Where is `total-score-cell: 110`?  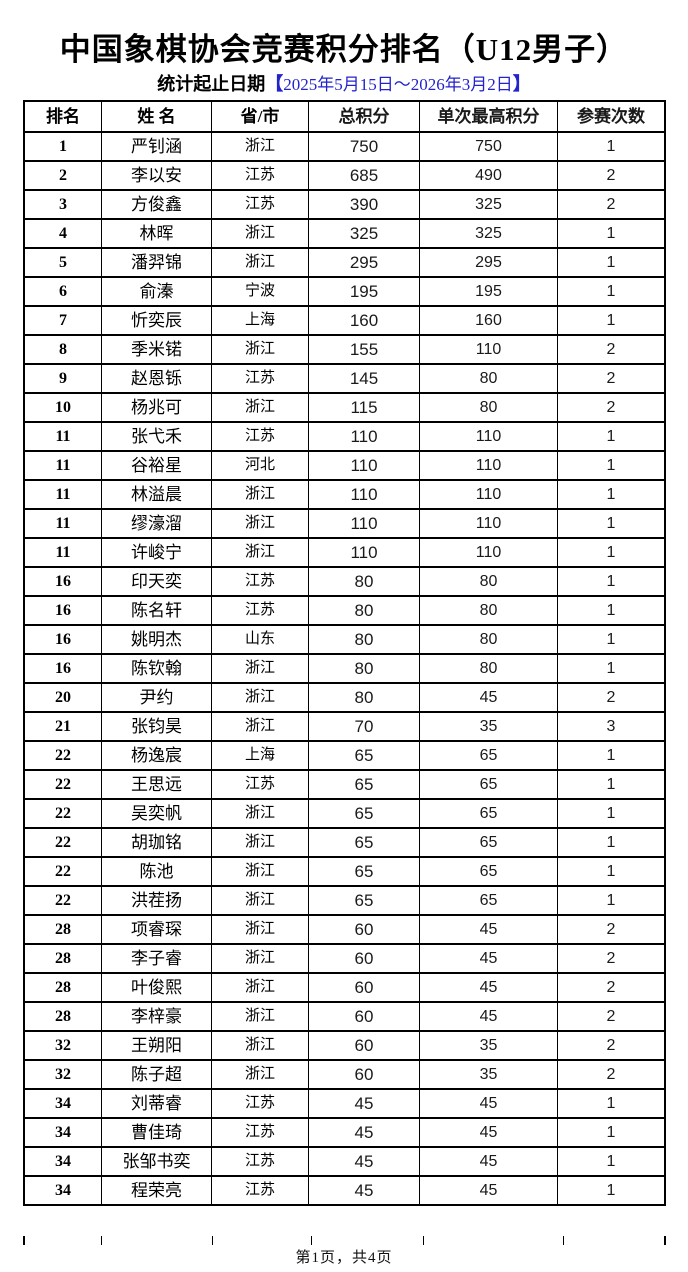 total-score-cell: 110 is located at coordinates (363, 552).